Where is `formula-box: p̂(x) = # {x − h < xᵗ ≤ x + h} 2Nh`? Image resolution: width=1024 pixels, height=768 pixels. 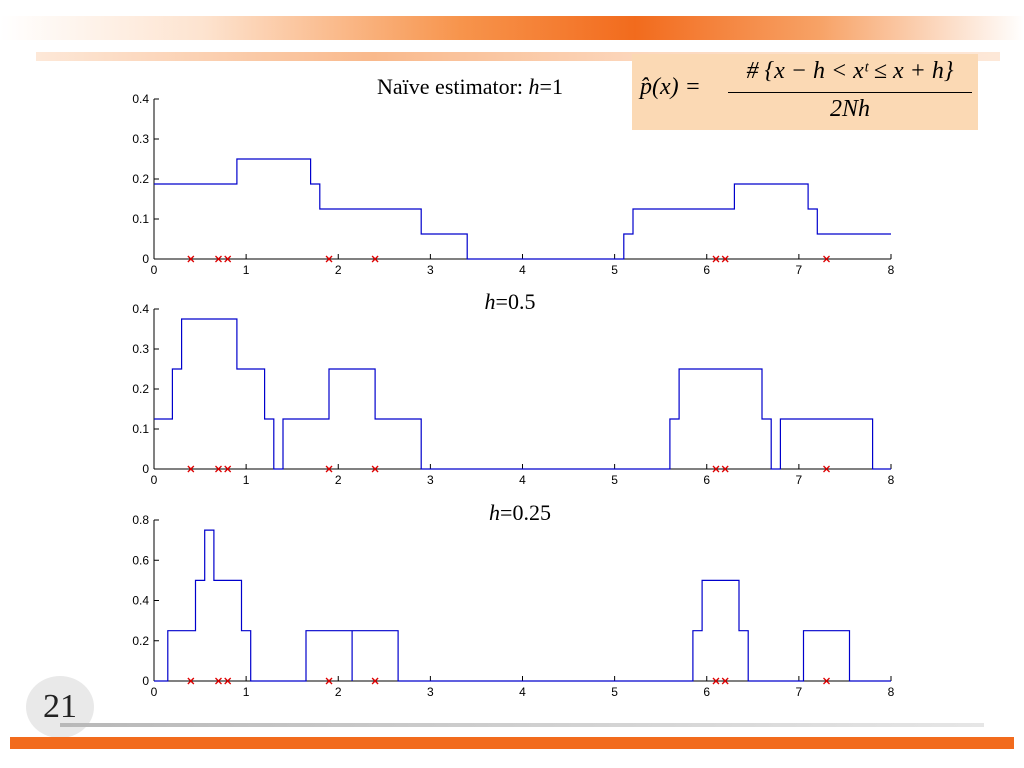 formula-box: p̂(x) = # {x − h < xᵗ ≤ x + h} 2Nh is located at coordinates (805, 92).